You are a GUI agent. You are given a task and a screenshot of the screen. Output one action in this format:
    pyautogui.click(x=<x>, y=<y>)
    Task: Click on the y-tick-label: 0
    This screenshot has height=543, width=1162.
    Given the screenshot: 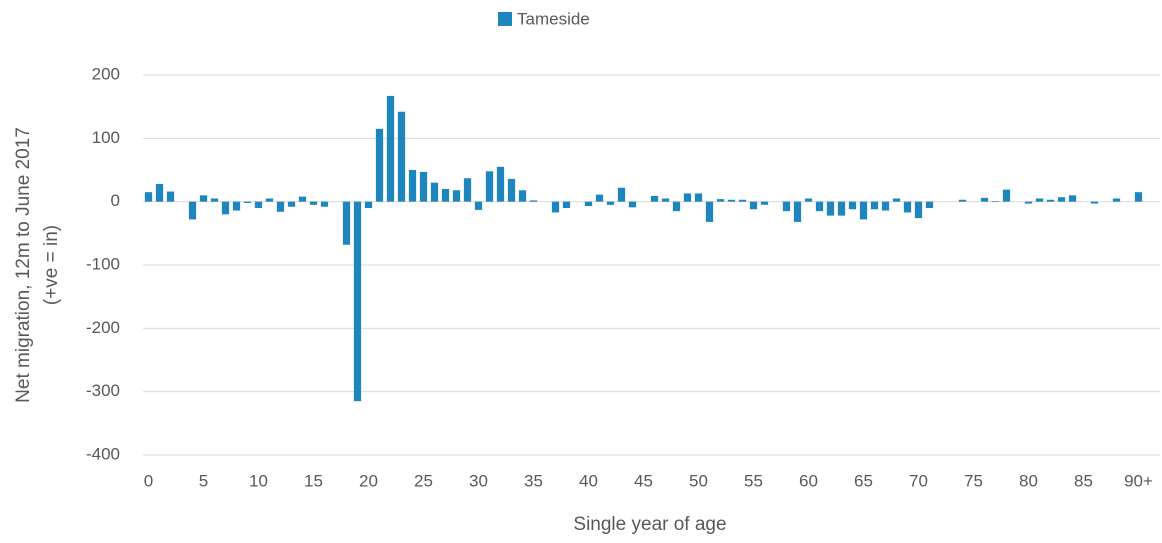 What is the action you would take?
    pyautogui.click(x=115, y=200)
    